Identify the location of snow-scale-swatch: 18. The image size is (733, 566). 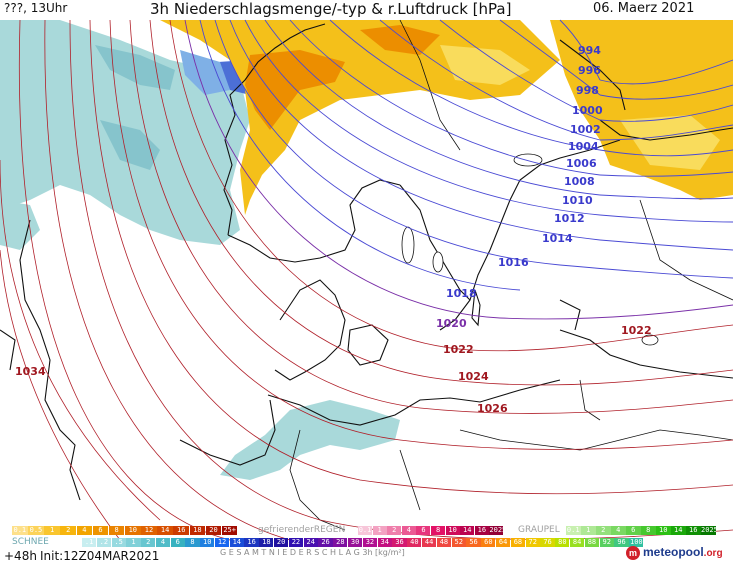
(266, 542).